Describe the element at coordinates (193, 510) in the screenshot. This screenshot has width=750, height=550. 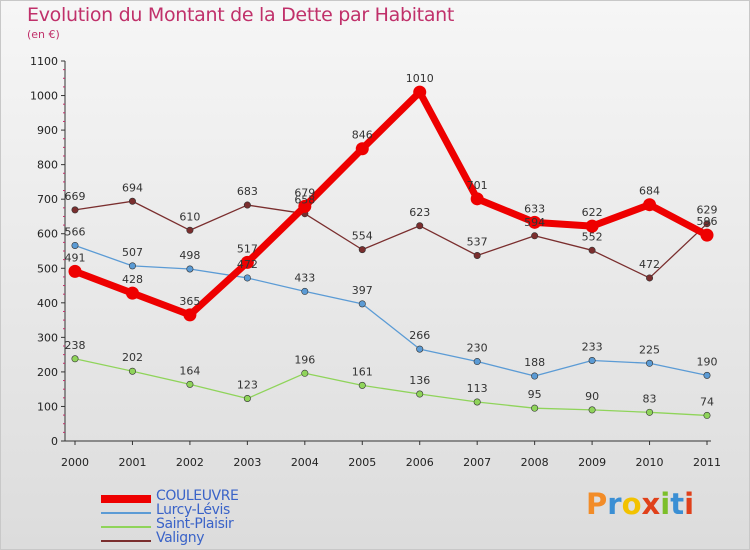
I see `legend-label: Lurcy-Lévis` at that location.